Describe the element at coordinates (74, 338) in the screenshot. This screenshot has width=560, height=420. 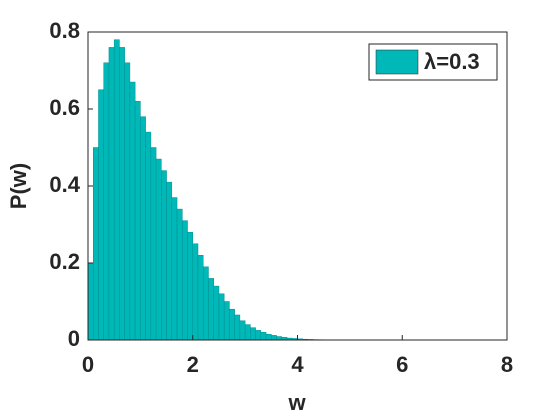
I see `y-tick-label: 0` at that location.